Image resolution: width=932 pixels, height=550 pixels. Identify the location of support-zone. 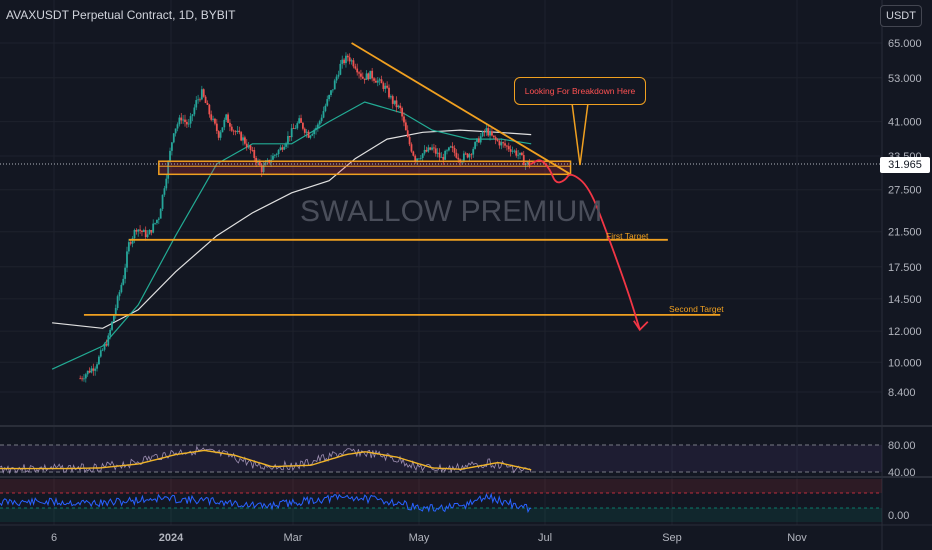
(365, 168).